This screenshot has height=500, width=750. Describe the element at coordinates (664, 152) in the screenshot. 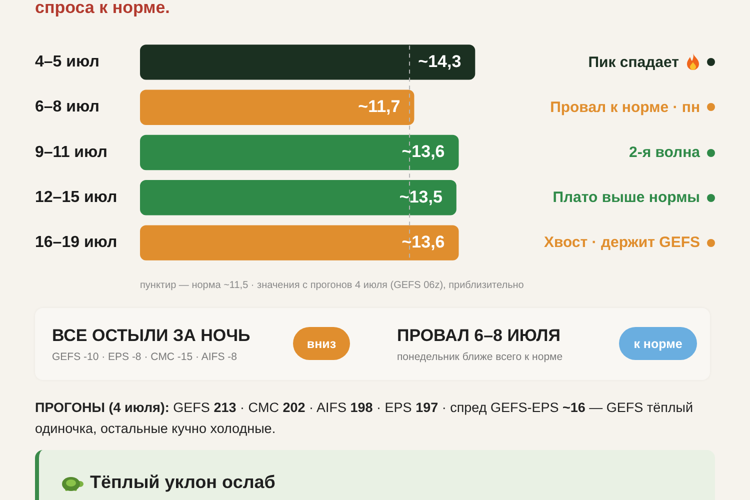

I see `text: 2-я волна` at that location.